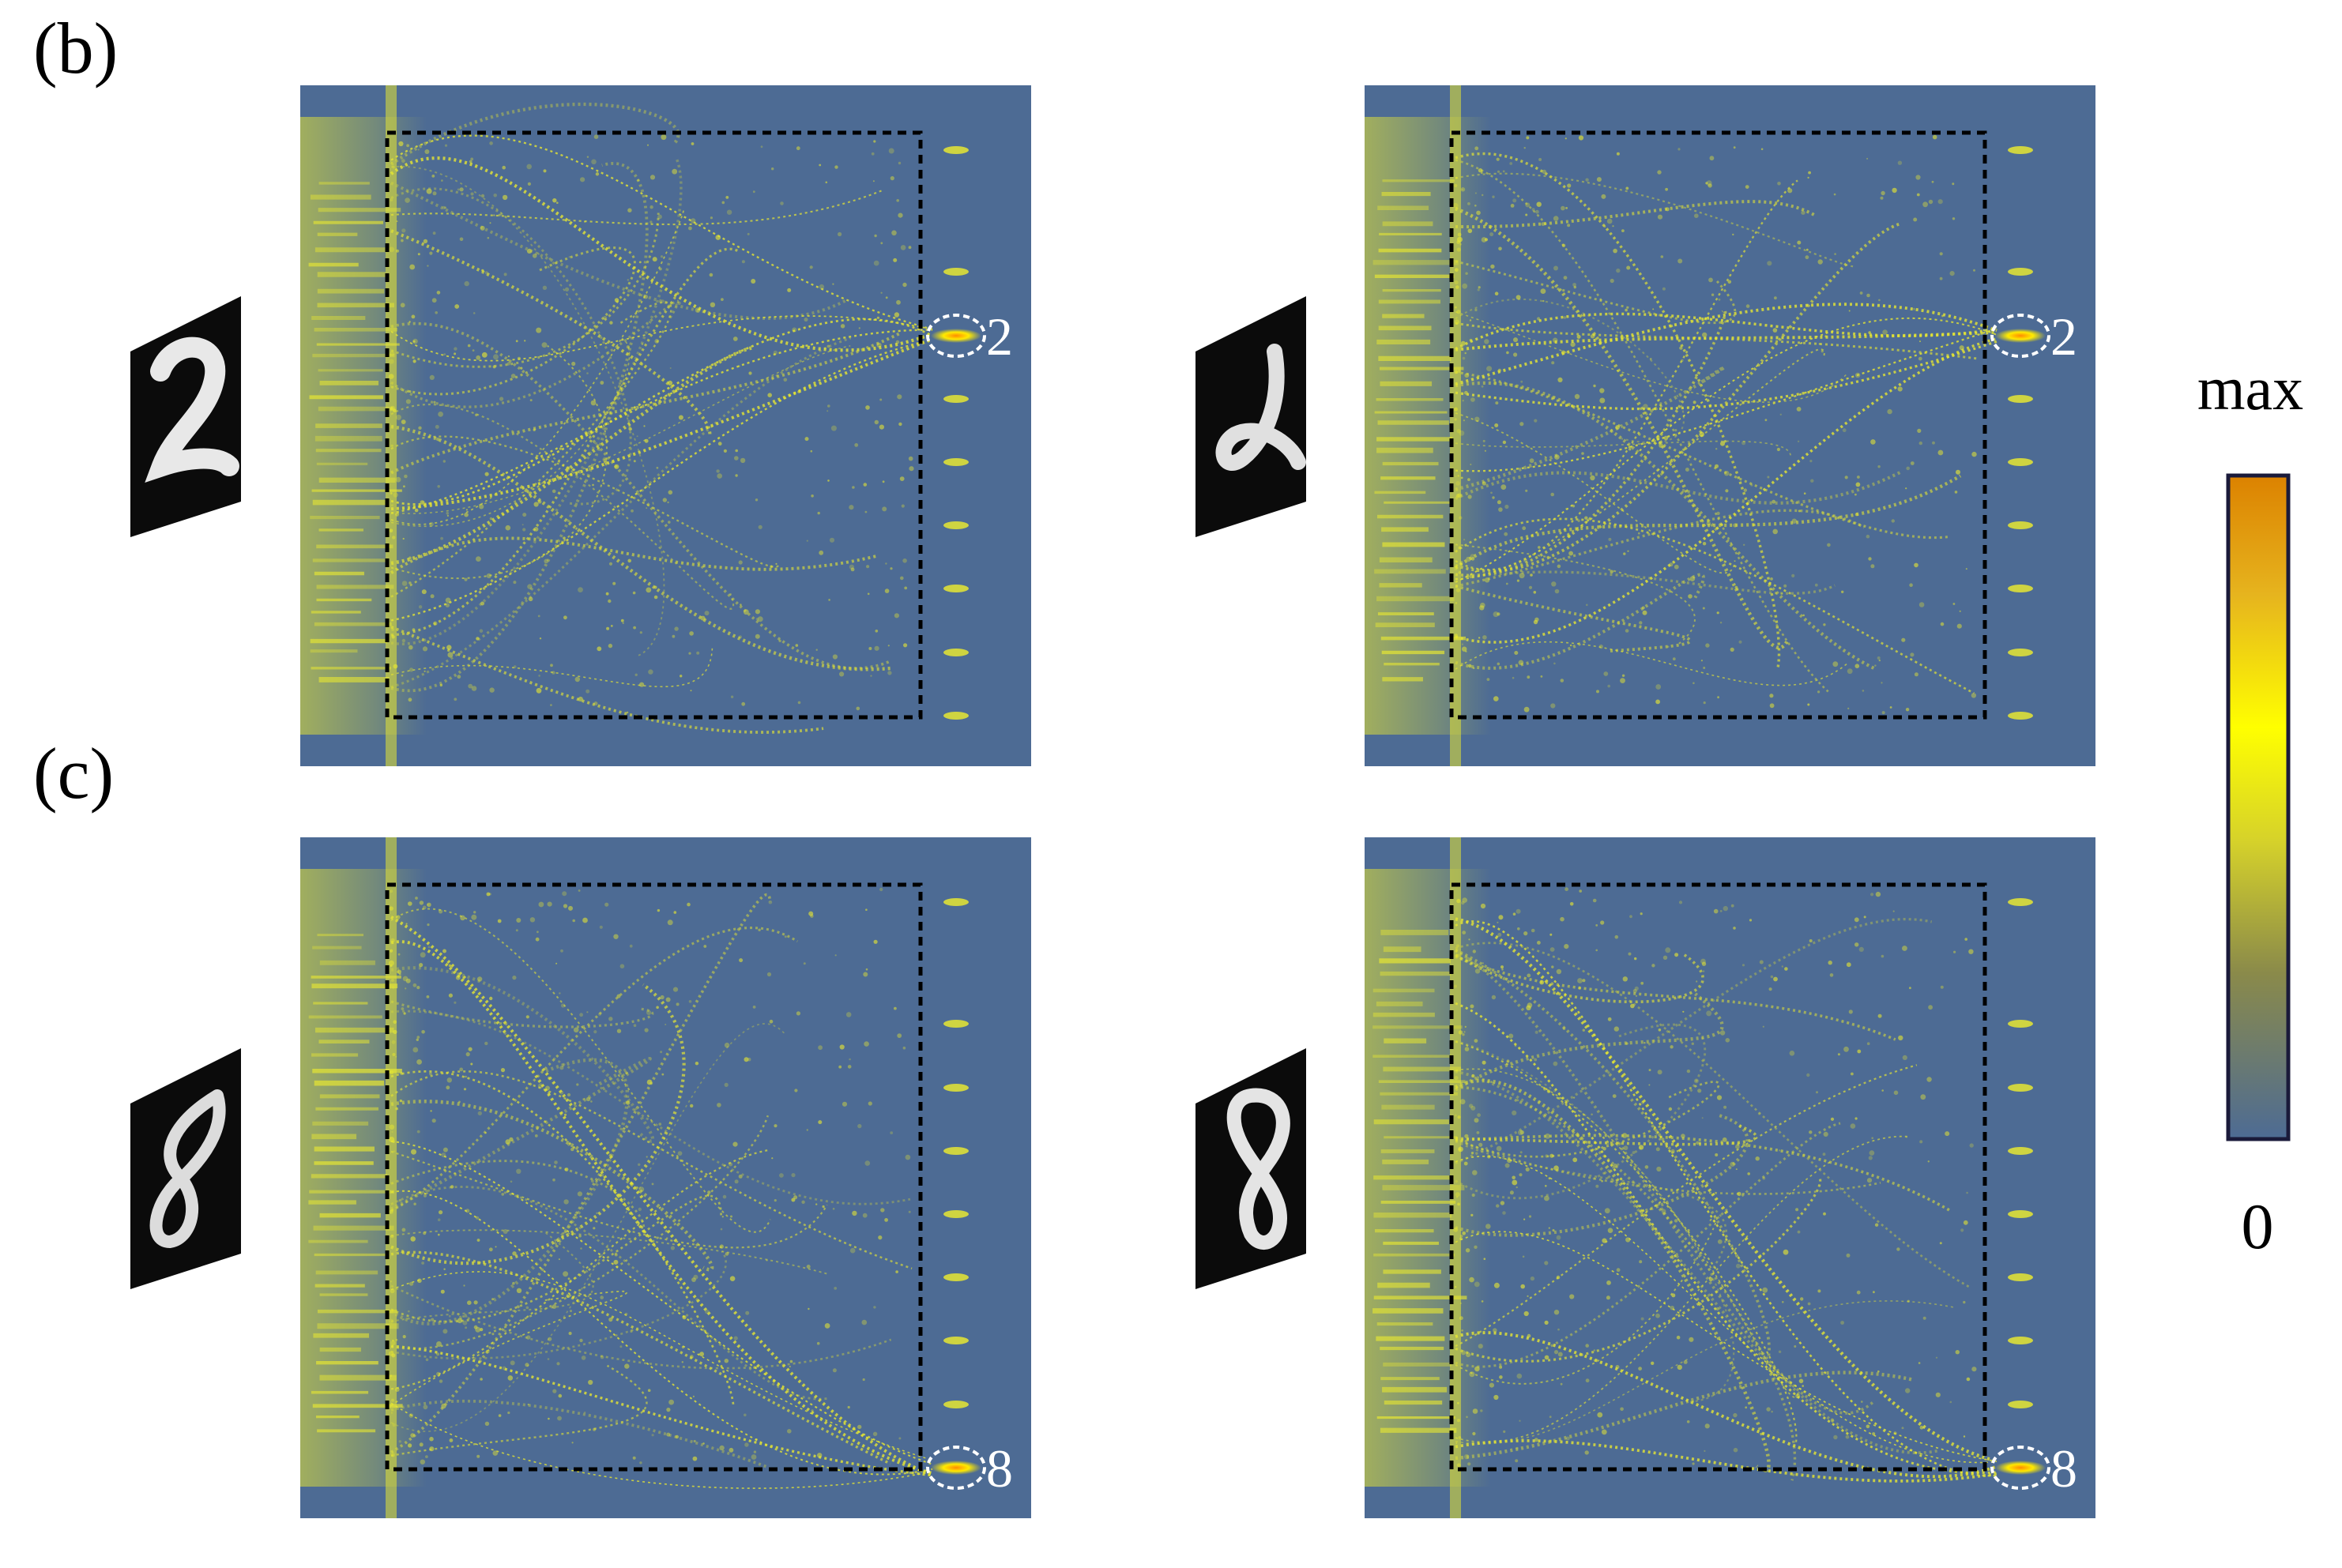 The width and height of the screenshot is (2342, 1568). I want to click on colorbar-min-label: 0, so click(2258, 1226).